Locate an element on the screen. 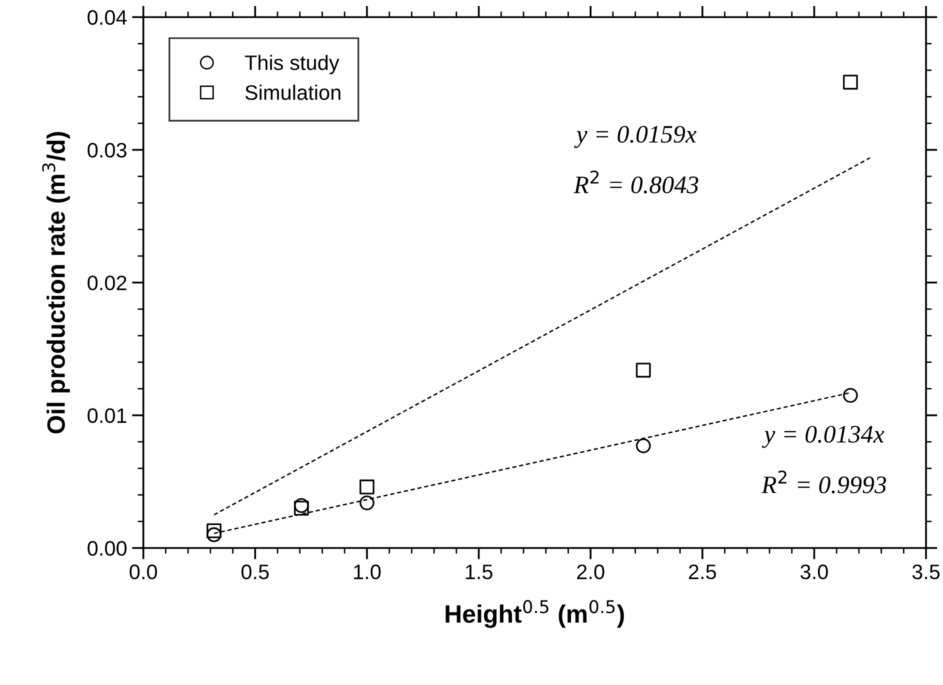 The width and height of the screenshot is (943, 685). x-axis-title: Height$^{0.5}$ (m$^{0.5}$) is located at coordinates (535, 614).